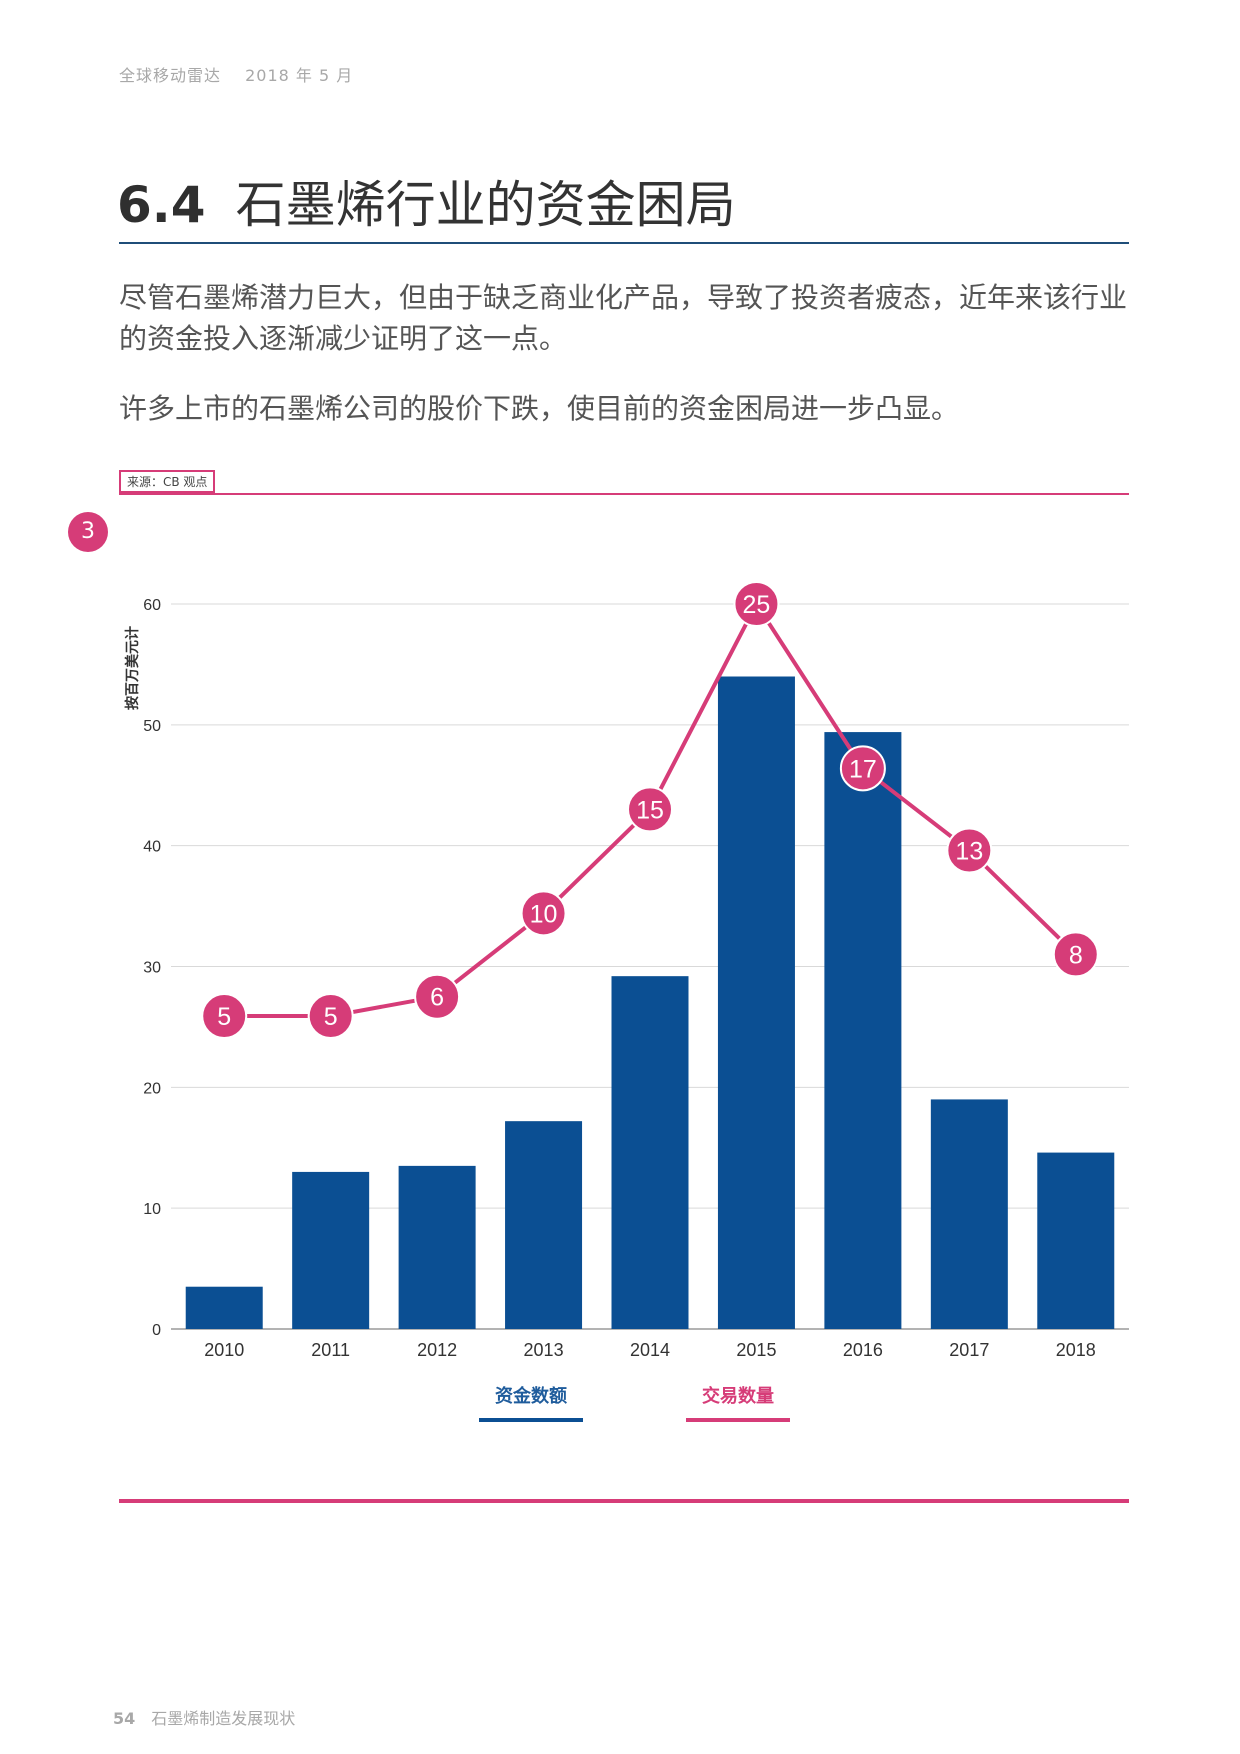 Image resolution: width=1240 pixels, height=1754 pixels. What do you see at coordinates (88, 532) in the screenshot?
I see `figure-number-badge: 3` at bounding box center [88, 532].